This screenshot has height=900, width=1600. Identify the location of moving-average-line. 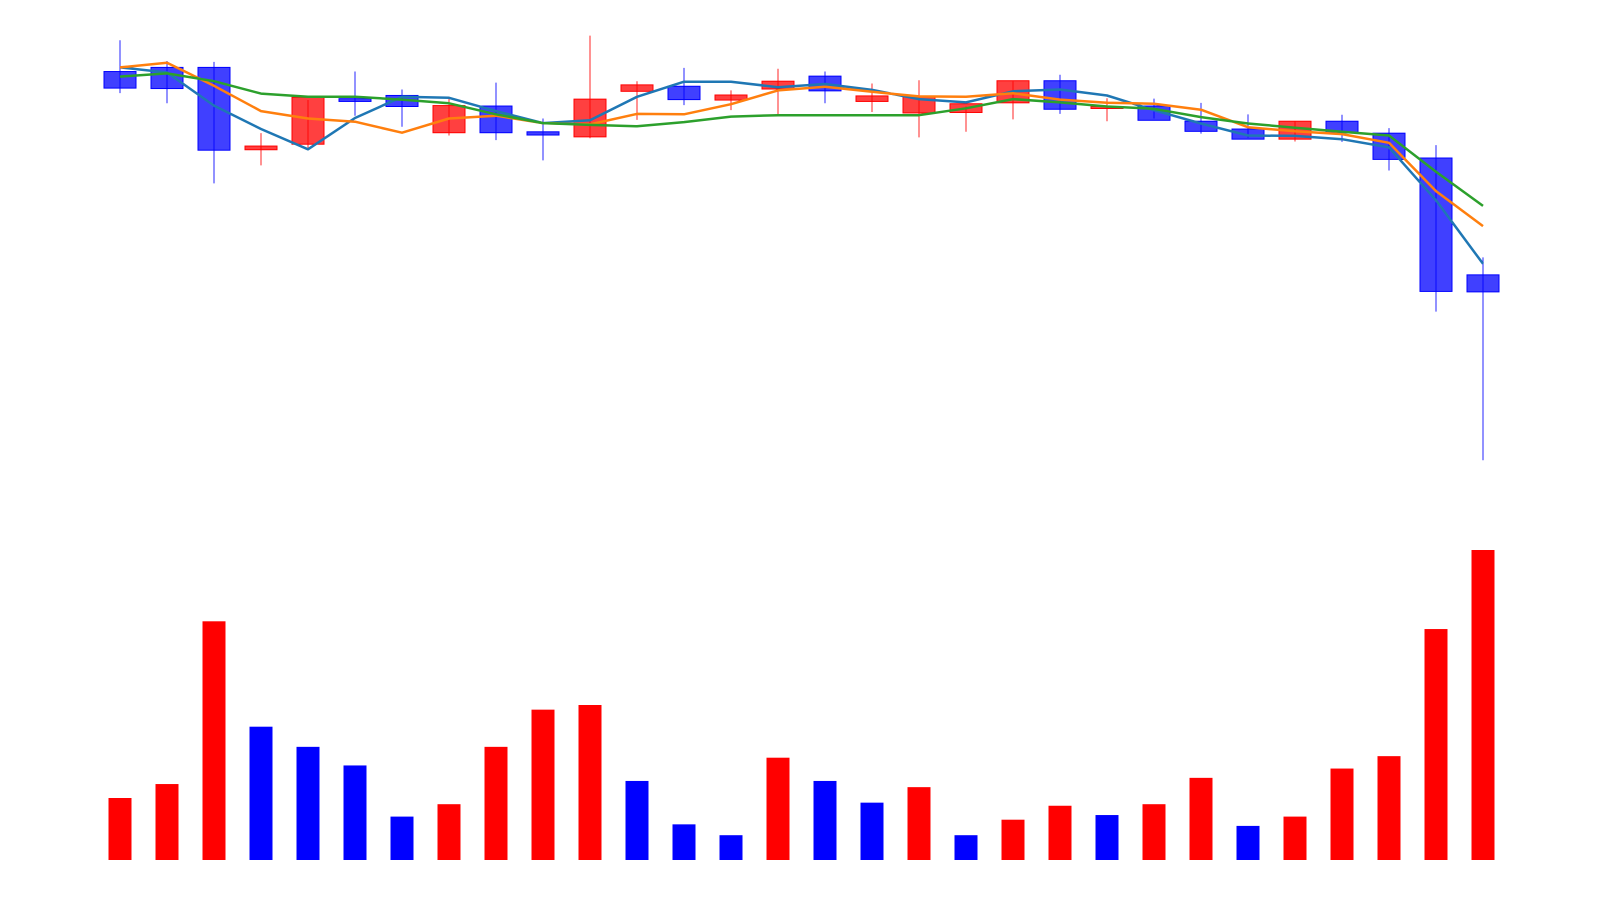
(801, 139).